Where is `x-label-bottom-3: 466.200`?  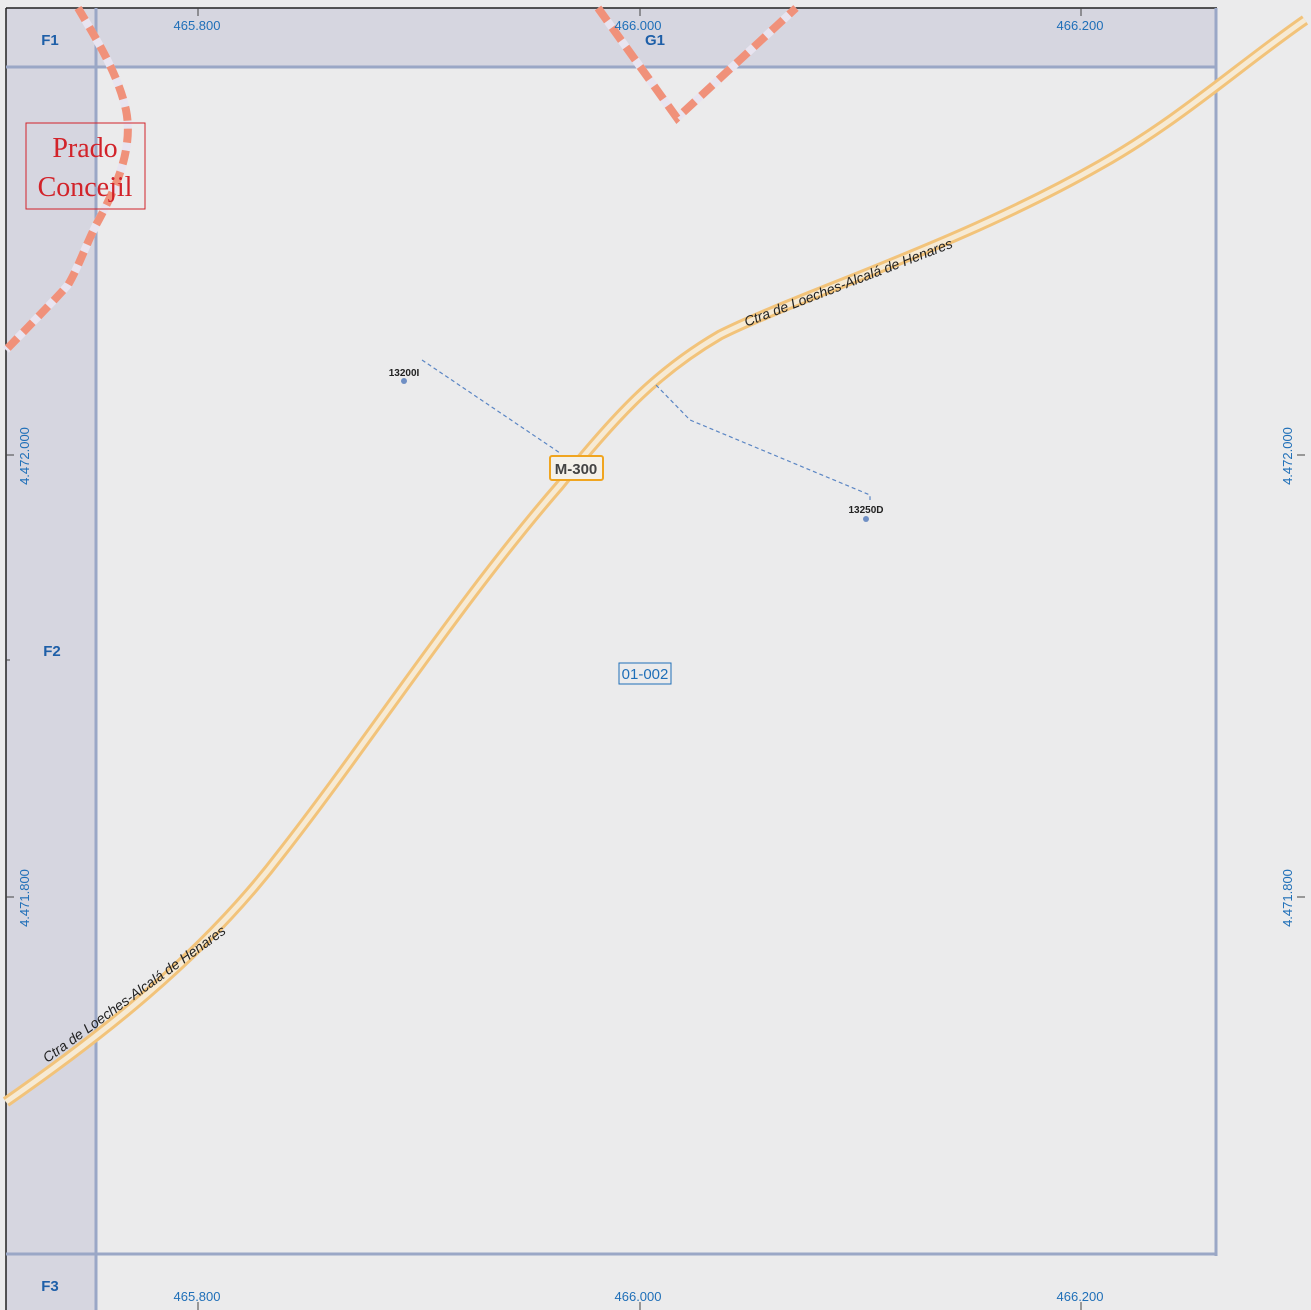 x-label-bottom-3: 466.200 is located at coordinates (1080, 1296).